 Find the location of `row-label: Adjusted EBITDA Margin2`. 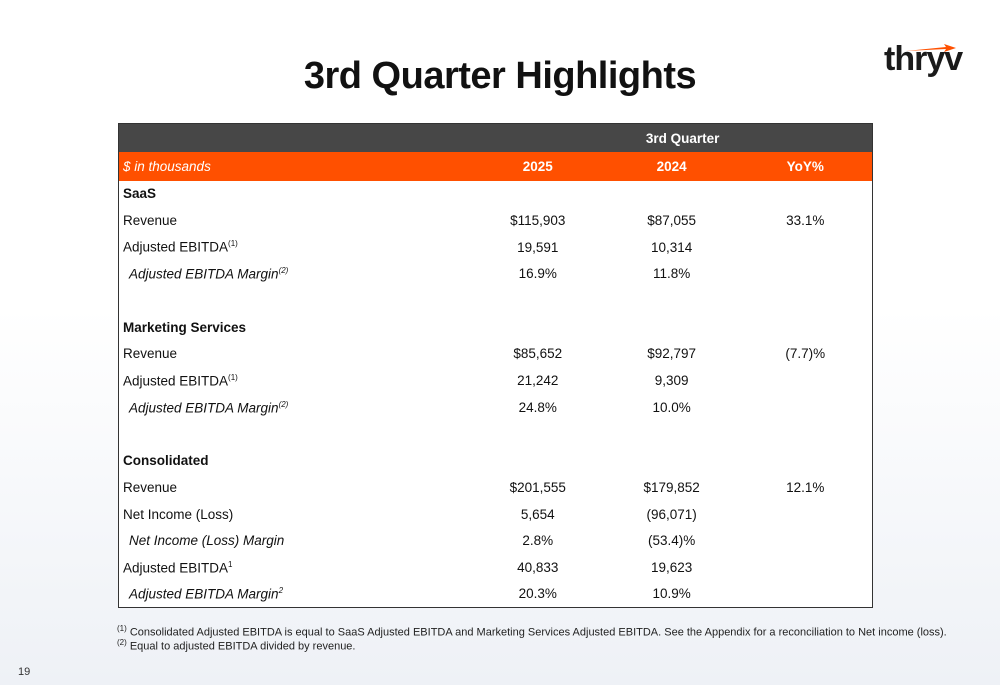

row-label: Adjusted EBITDA Margin2 is located at coordinates (295, 594).